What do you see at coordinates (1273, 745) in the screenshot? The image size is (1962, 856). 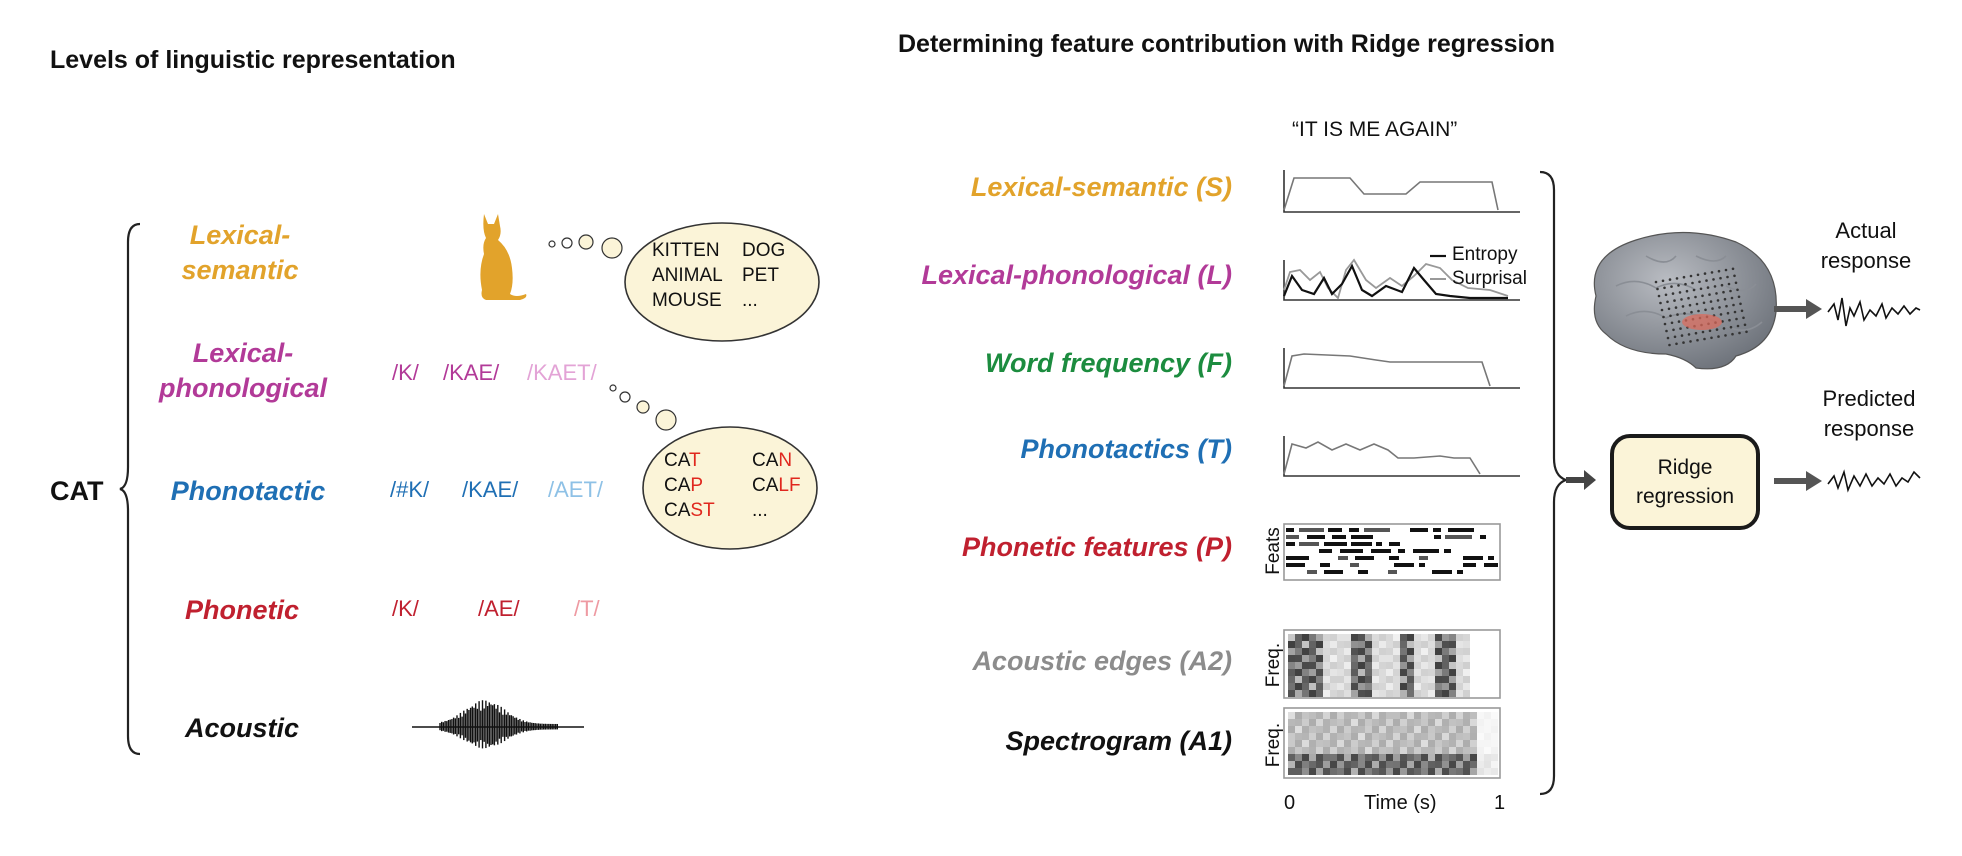 I see `ylabel-freq-spectrogram: Freq.` at bounding box center [1273, 745].